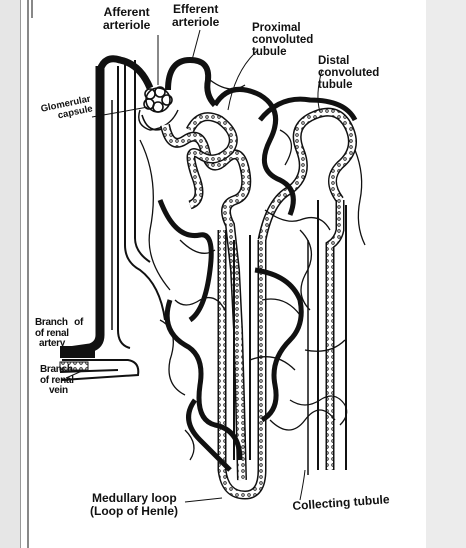 Image resolution: width=466 pixels, height=548 pixels. I want to click on medullary-label-line1: Medullary loop, so click(134, 498).